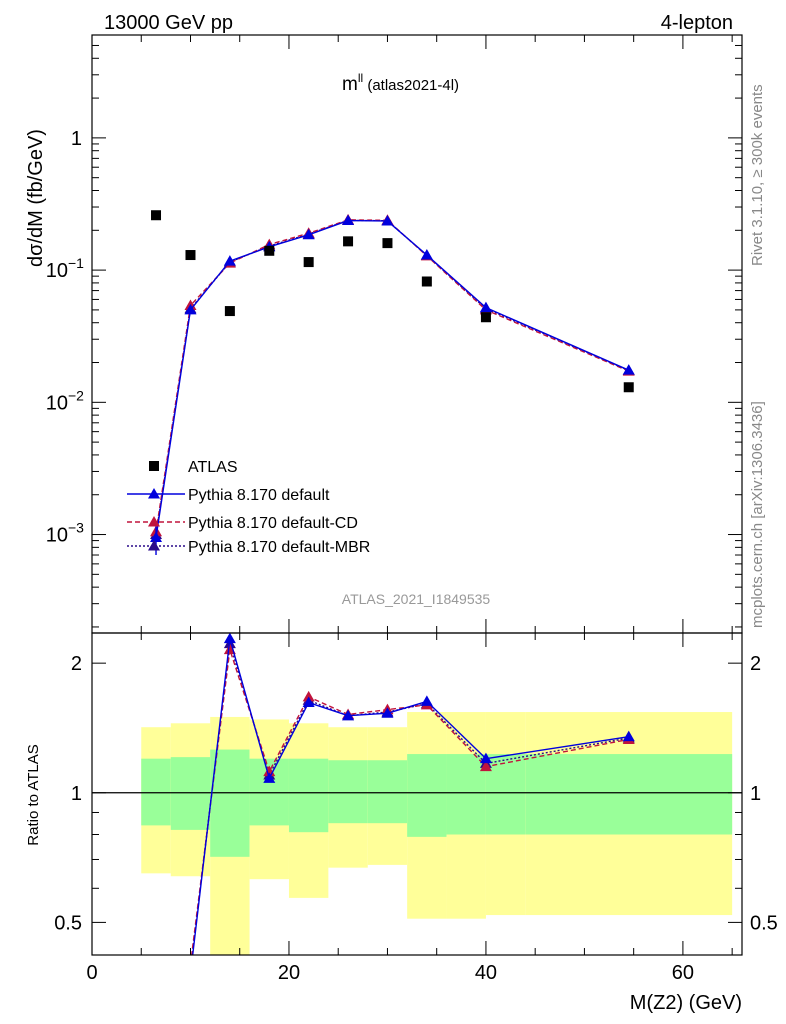 The width and height of the screenshot is (786, 1024). What do you see at coordinates (757, 175) in the screenshot?
I see `rivet-version-label: Rivet 3.1.10, ≥ 300k events` at bounding box center [757, 175].